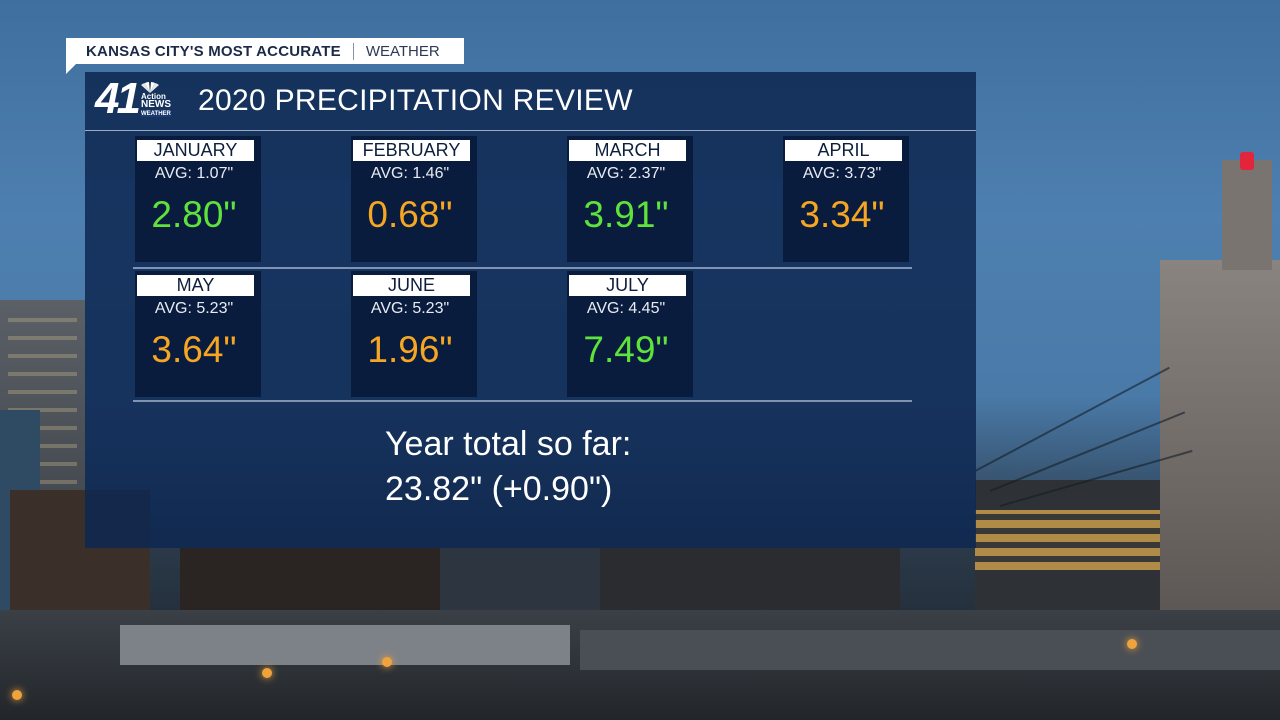  Describe the element at coordinates (626, 214) in the screenshot. I see `month-total: 3.91"` at that location.